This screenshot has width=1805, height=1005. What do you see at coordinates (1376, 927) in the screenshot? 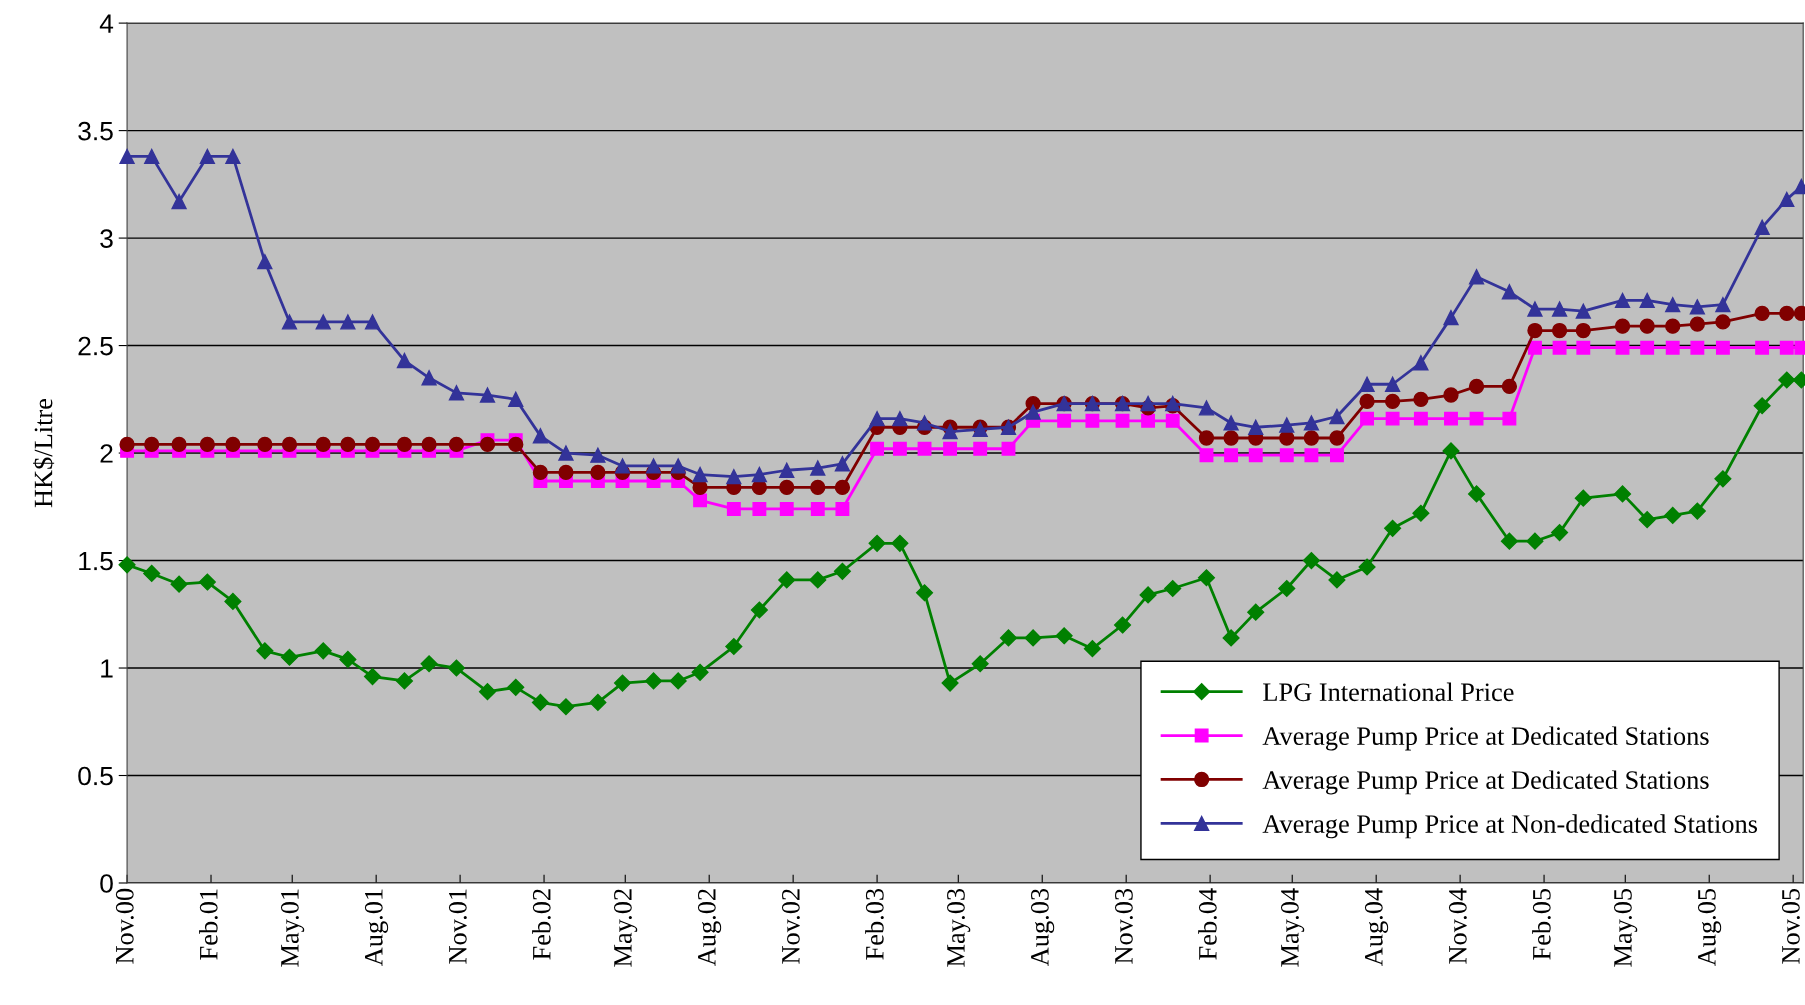
I see `x-tick-label: Aug.04` at bounding box center [1376, 927].